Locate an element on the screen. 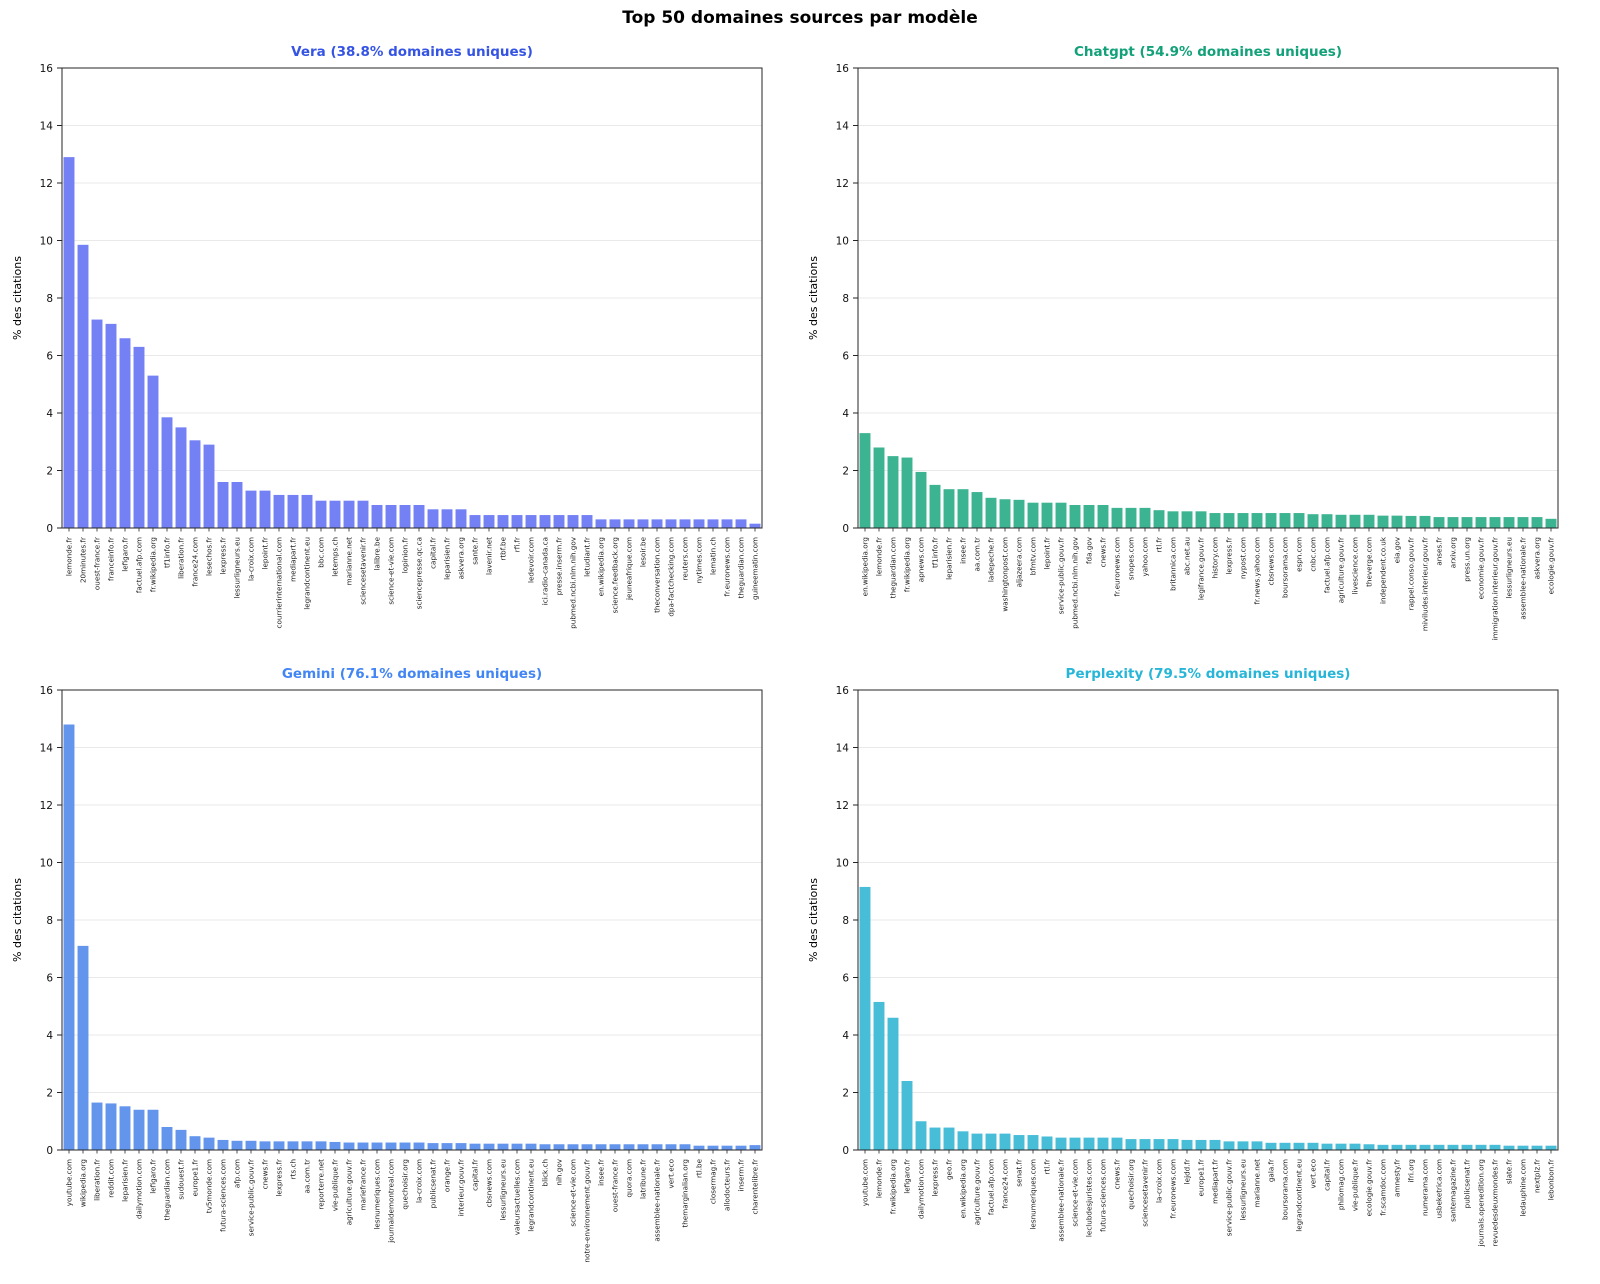  y-axis-ticks: 0 2 4 6 8 10 12 14 16 is located at coordinates (51, 299).